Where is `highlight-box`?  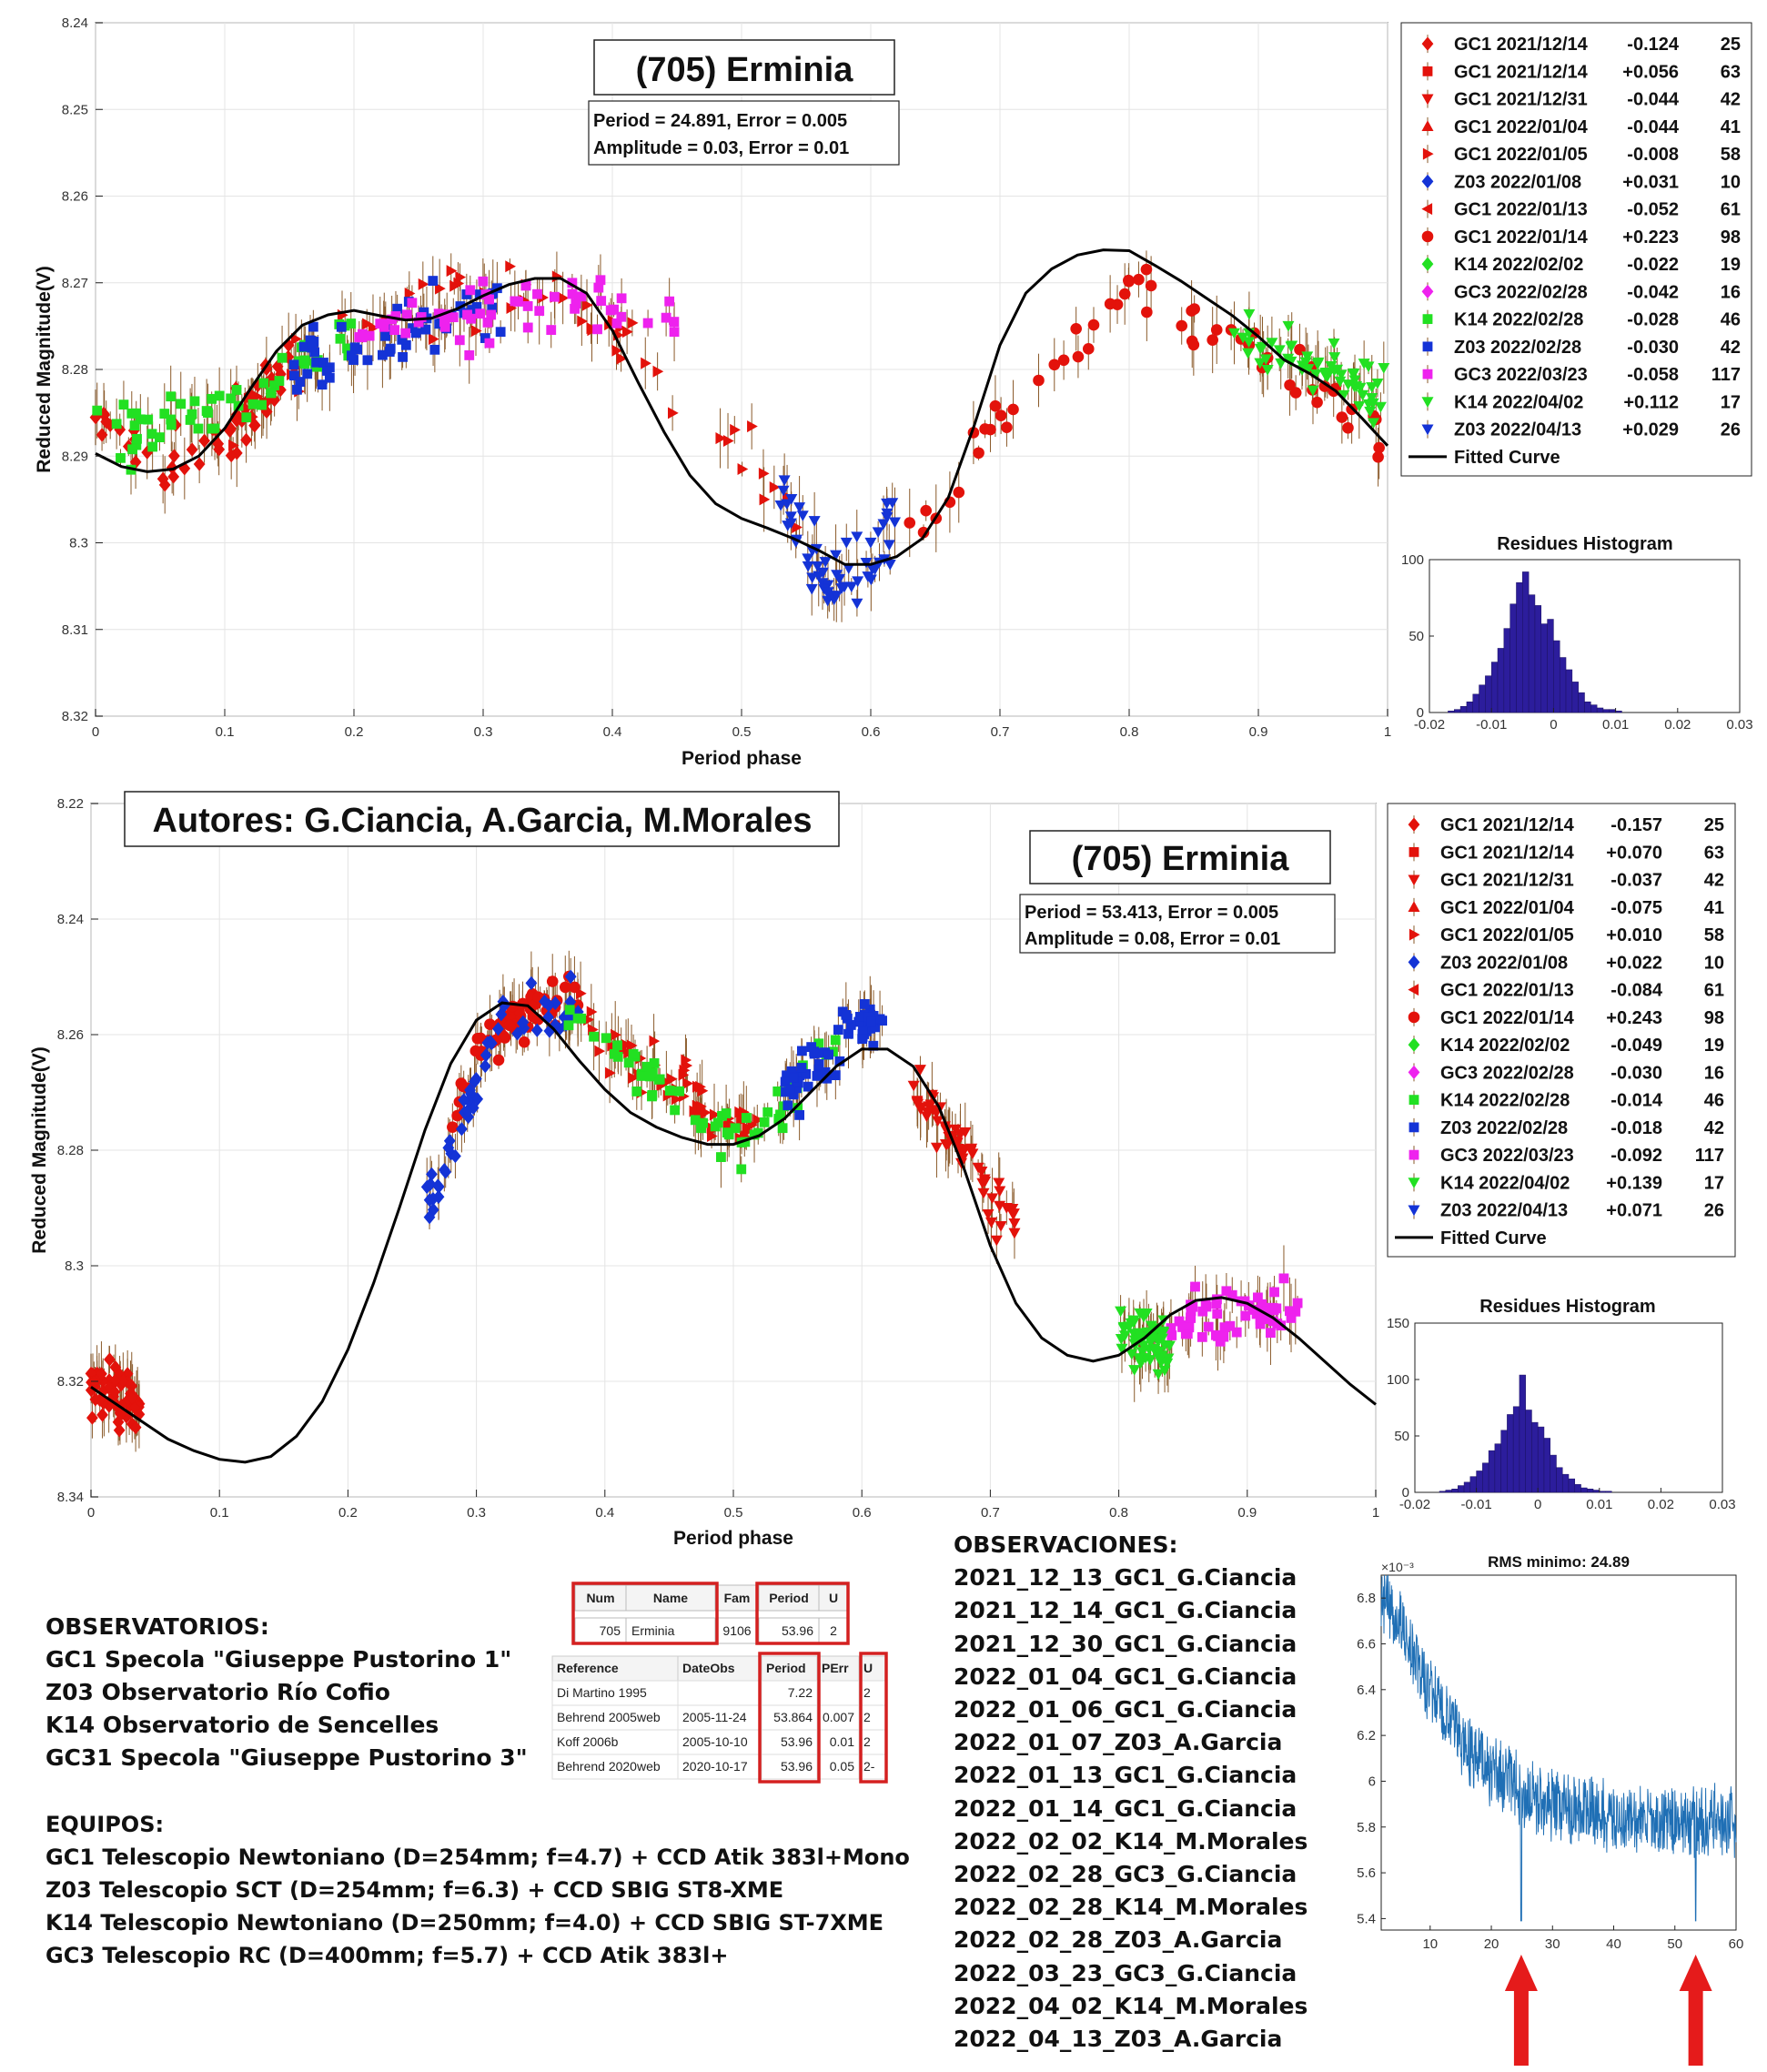
highlight-box is located at coordinates (873, 1718).